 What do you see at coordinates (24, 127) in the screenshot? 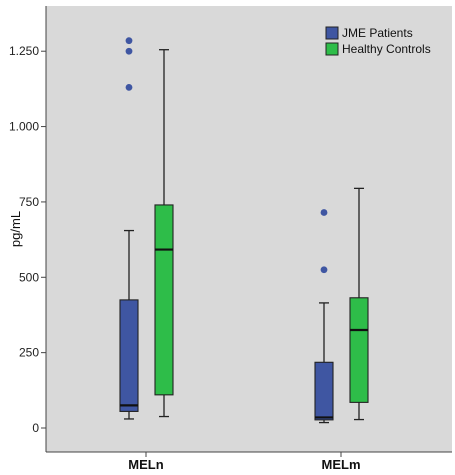
I see `y-tick-label: 1.000` at bounding box center [24, 127].